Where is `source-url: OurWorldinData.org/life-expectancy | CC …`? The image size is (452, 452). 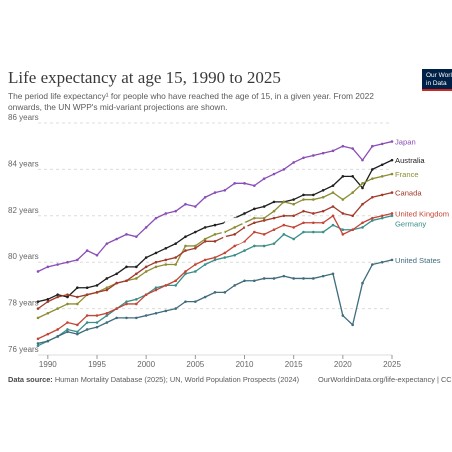 source-url: OurWorldinData.org/life-expectancy | CC … is located at coordinates (385, 379).